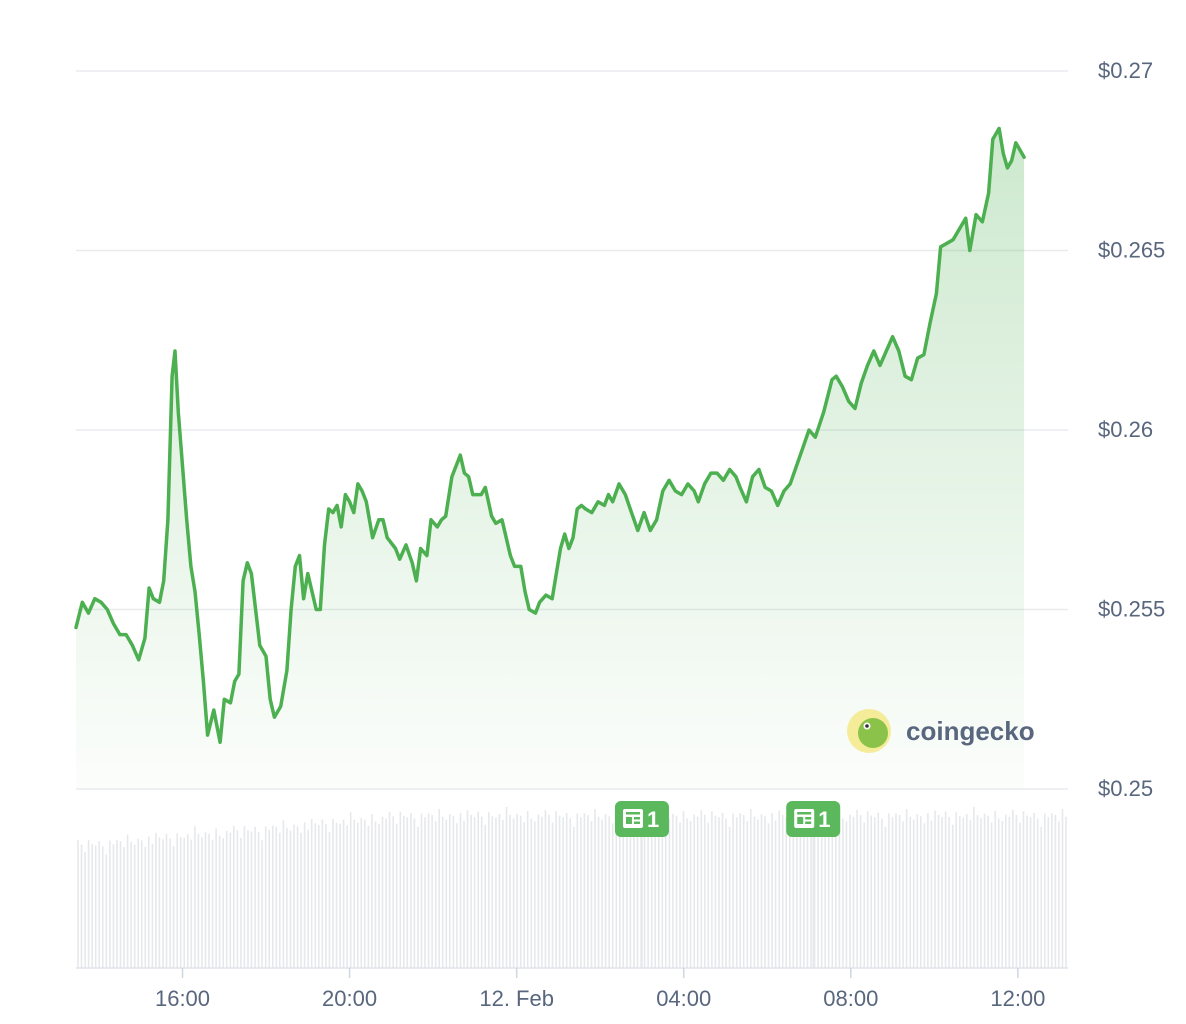  What do you see at coordinates (970, 731) in the screenshot?
I see `brand-name: coingecko` at bounding box center [970, 731].